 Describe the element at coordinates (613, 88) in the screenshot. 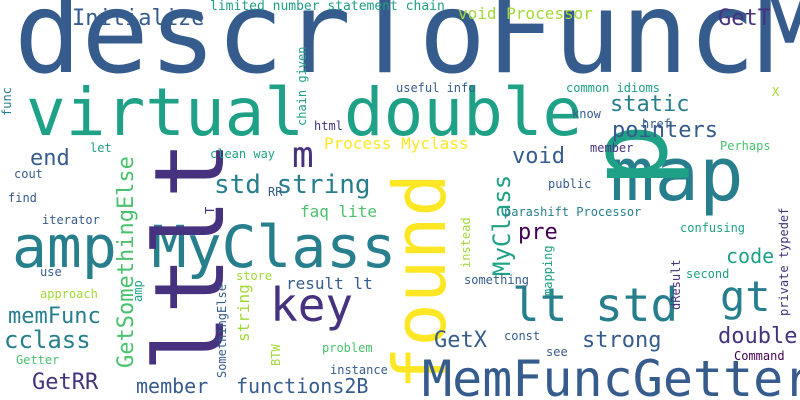

I see `cloud-word: common idioms` at that location.